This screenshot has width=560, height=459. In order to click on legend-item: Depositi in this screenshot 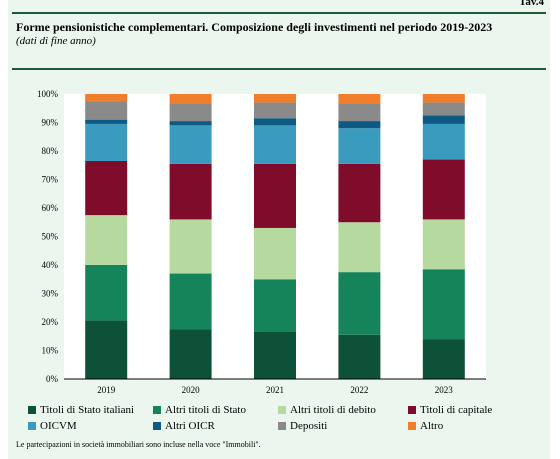, I will do `click(302, 426)`.